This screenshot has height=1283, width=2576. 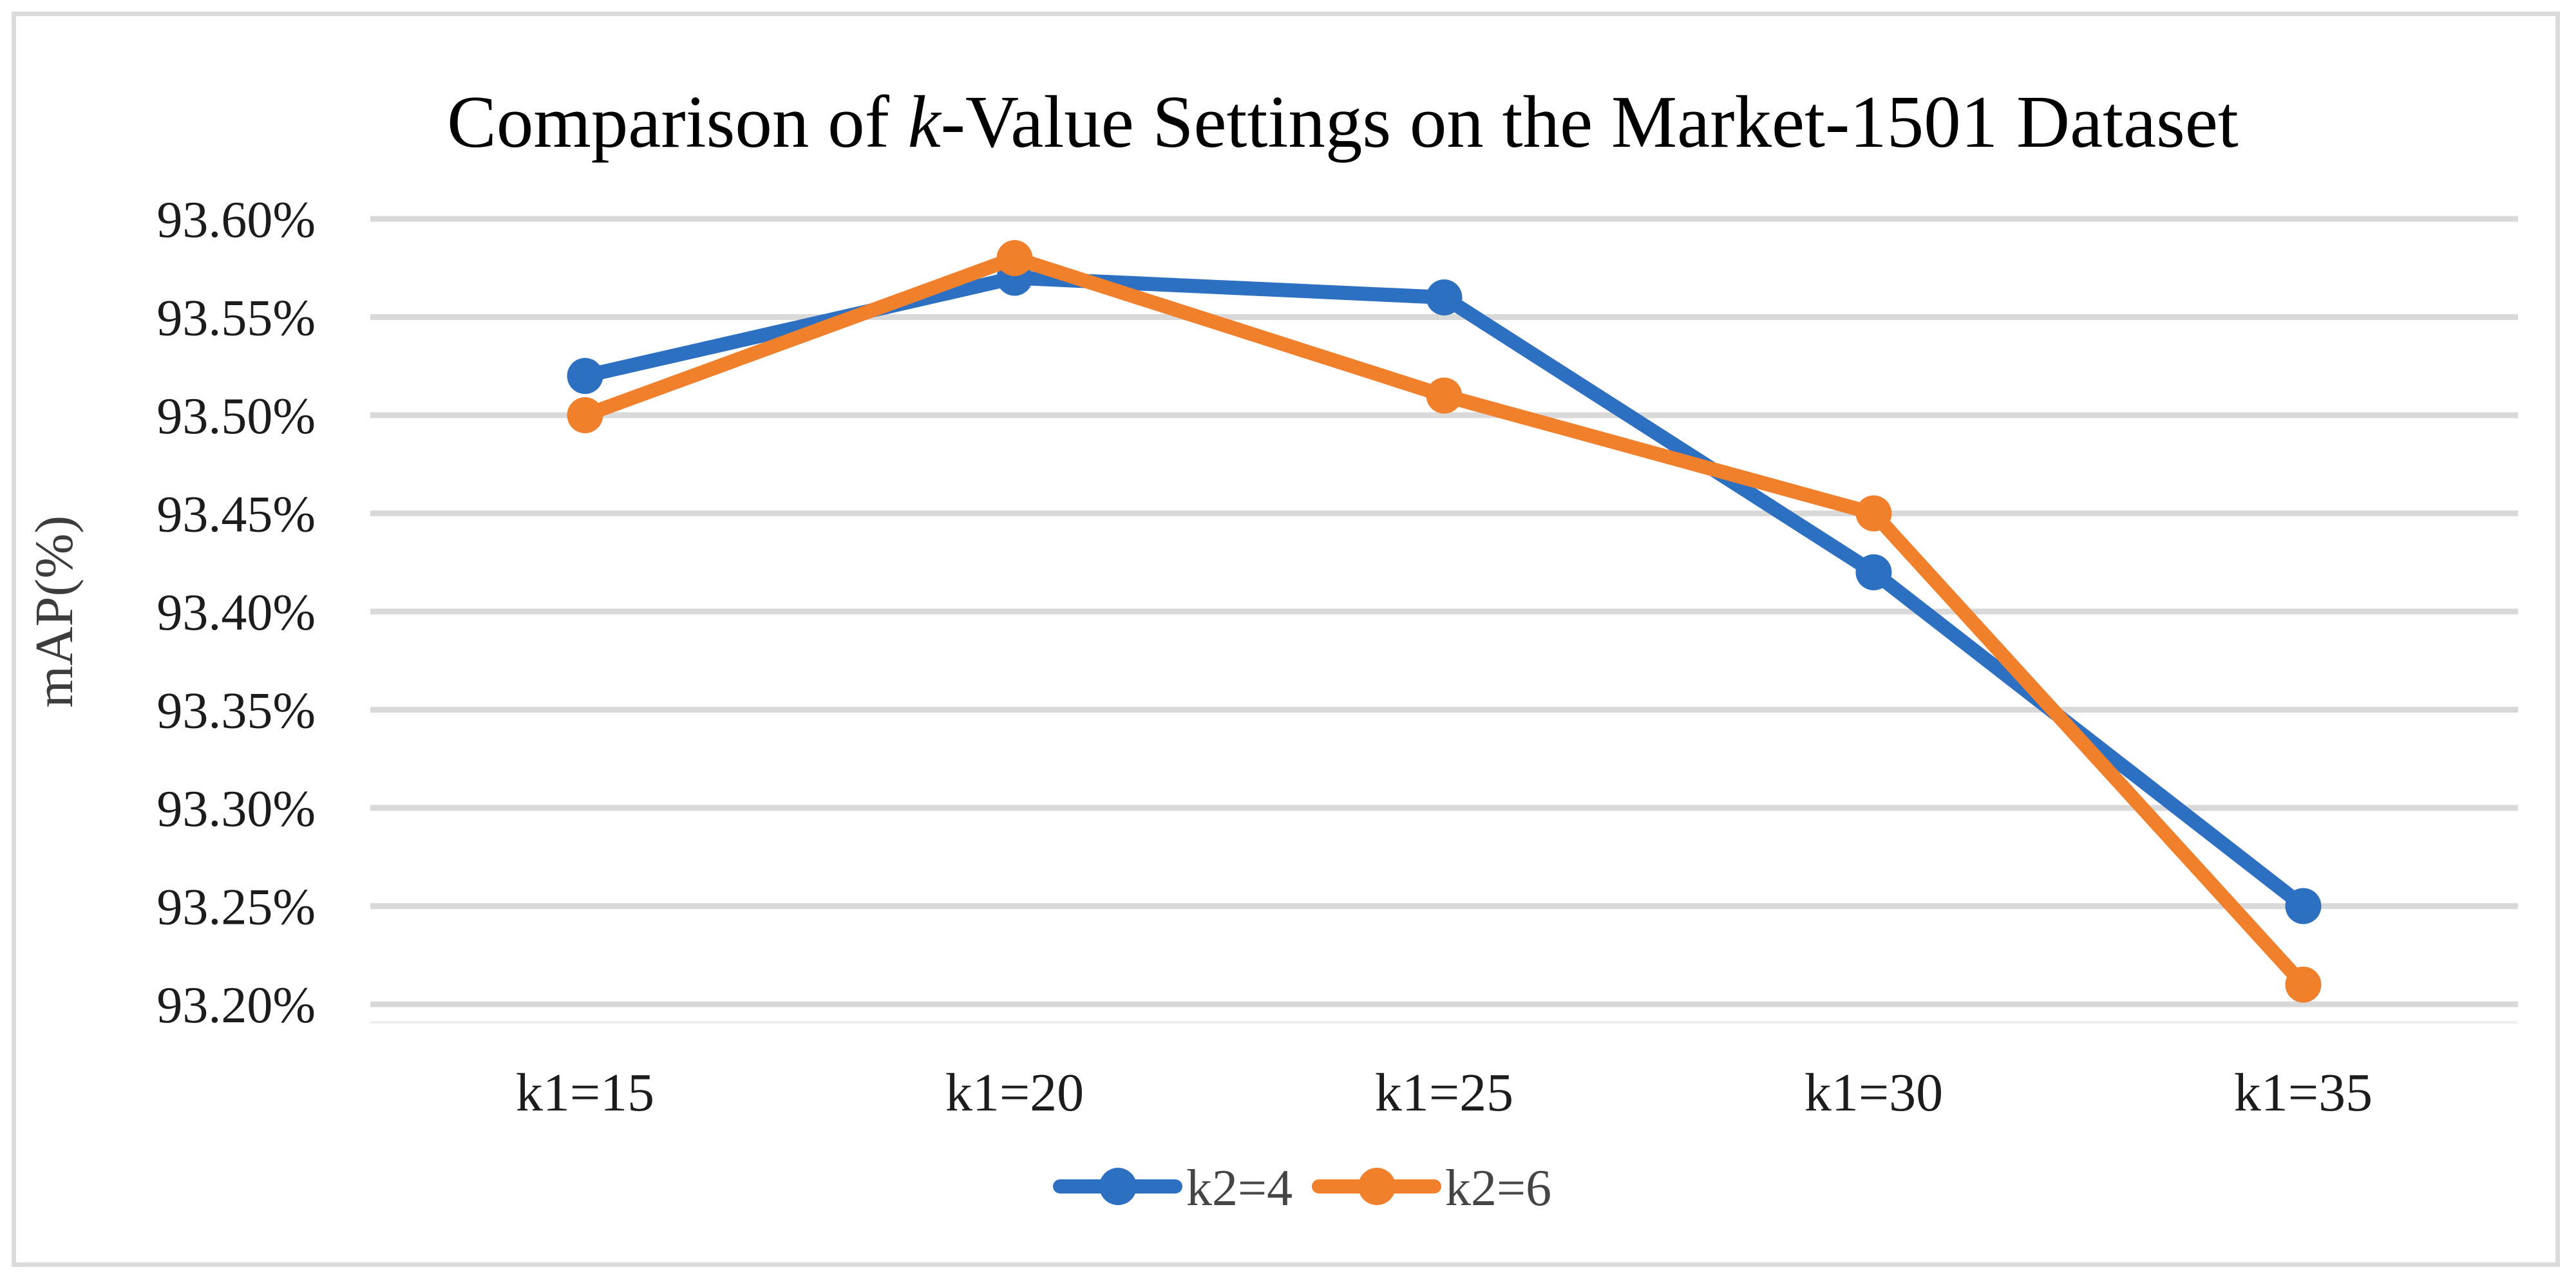 What do you see at coordinates (236, 1005) in the screenshot?
I see `y-tick-label: 93.20%` at bounding box center [236, 1005].